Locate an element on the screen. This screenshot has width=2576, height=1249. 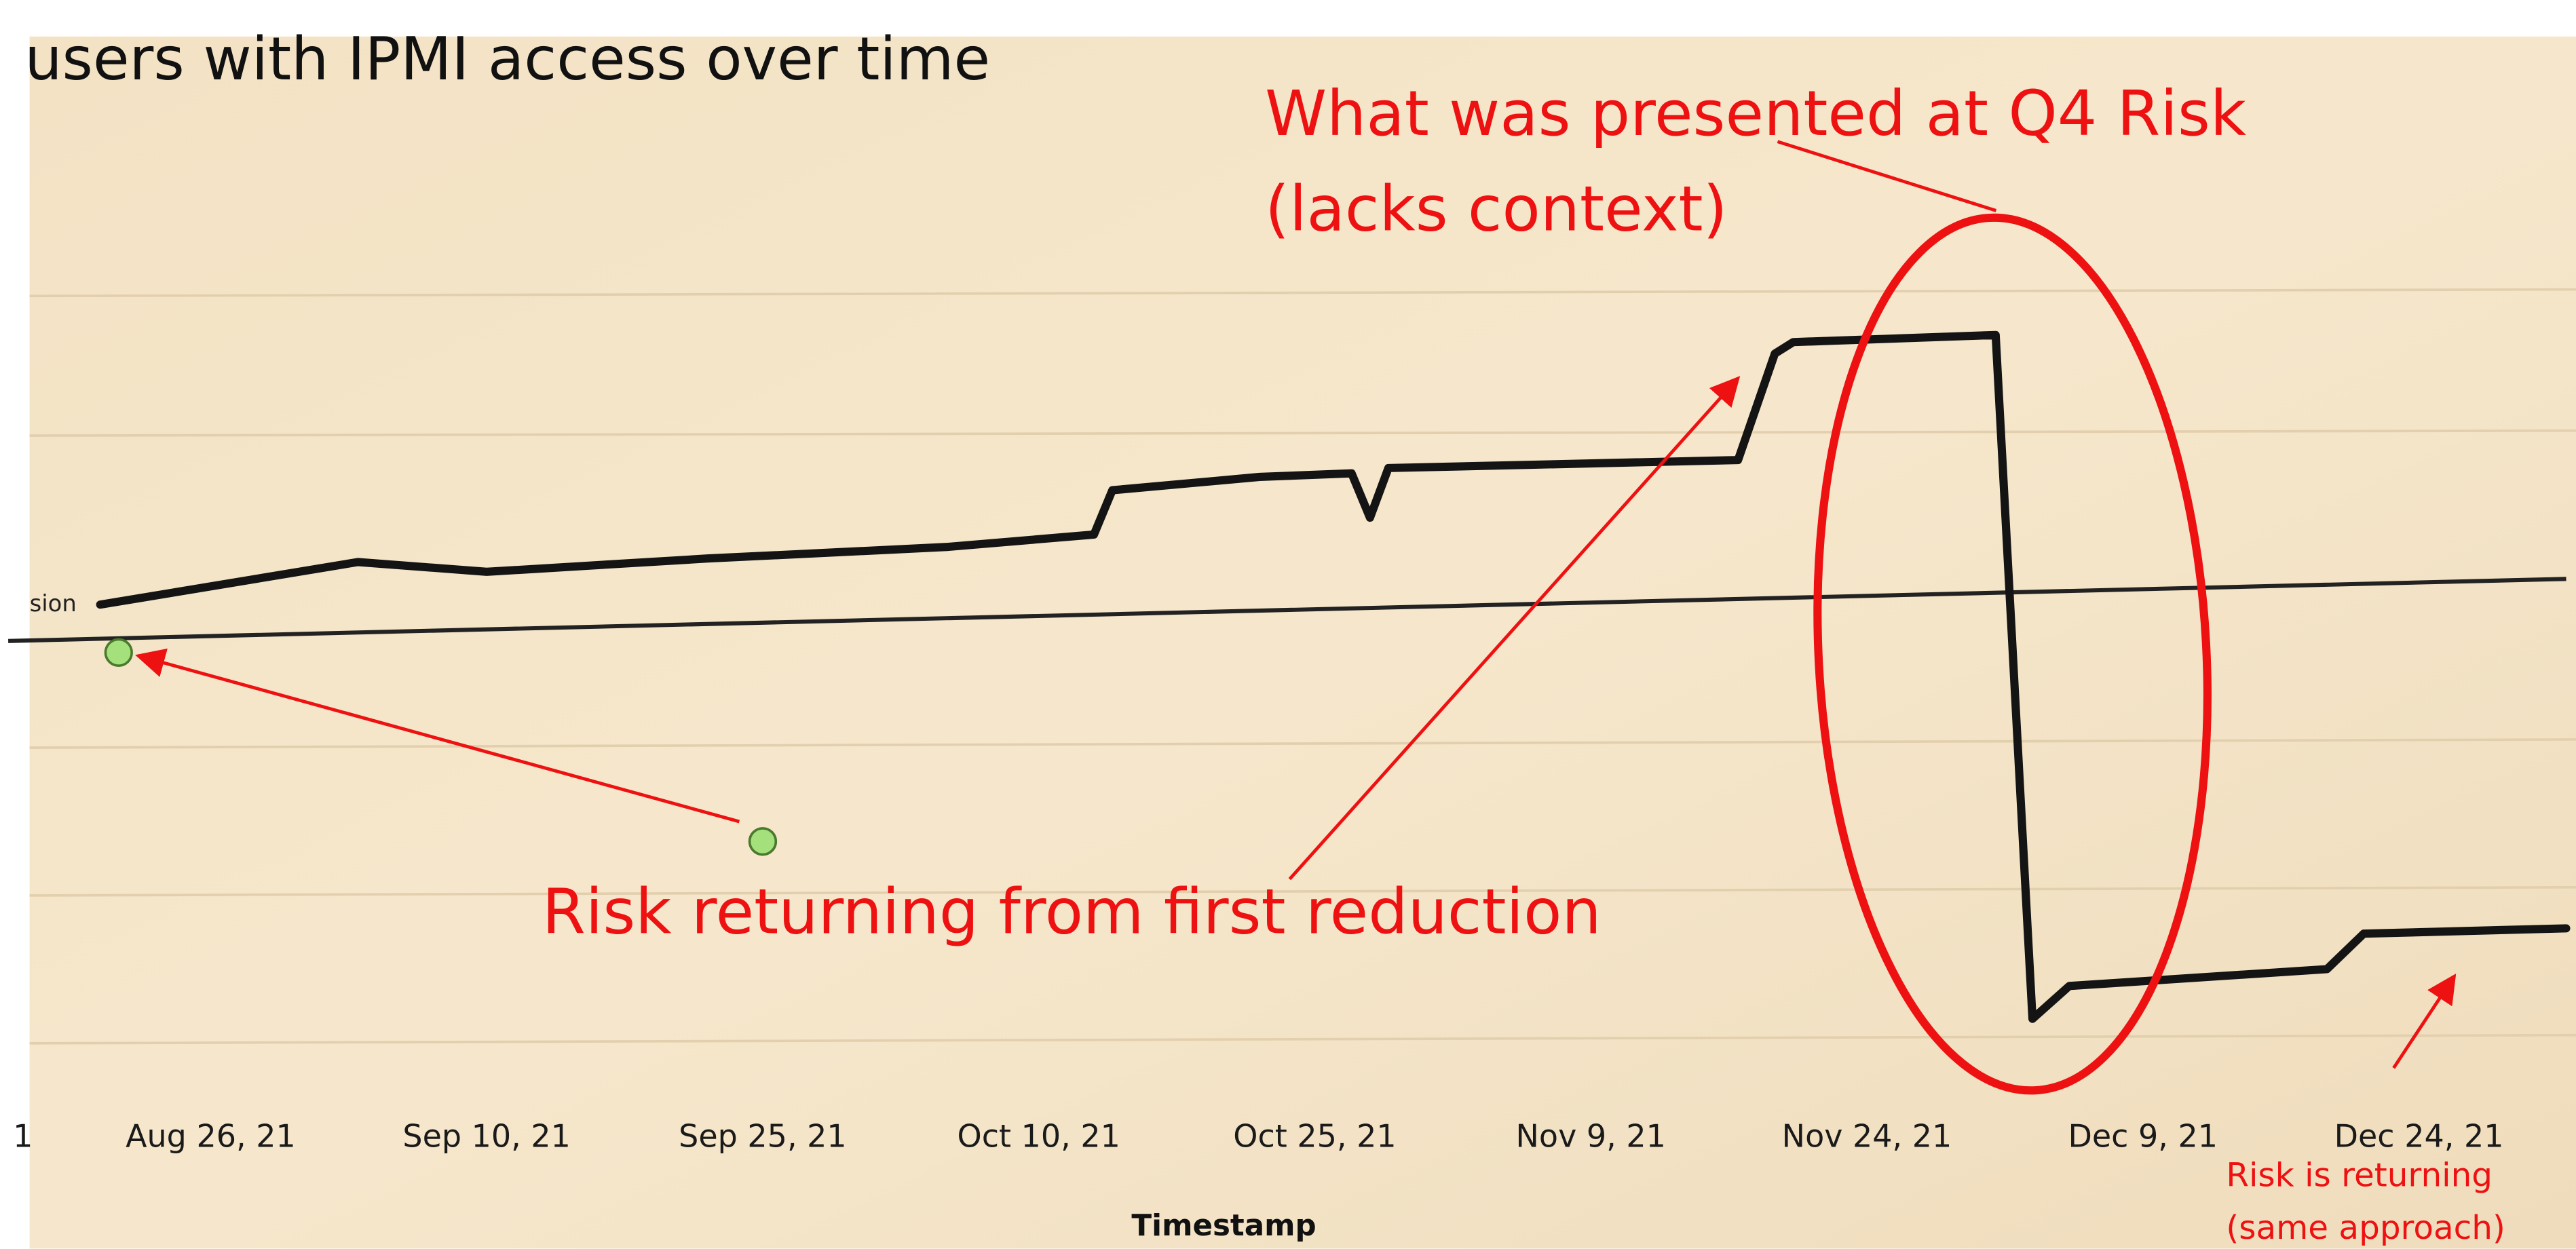
x-axis-label: Timestamp is located at coordinates (1223, 1226).